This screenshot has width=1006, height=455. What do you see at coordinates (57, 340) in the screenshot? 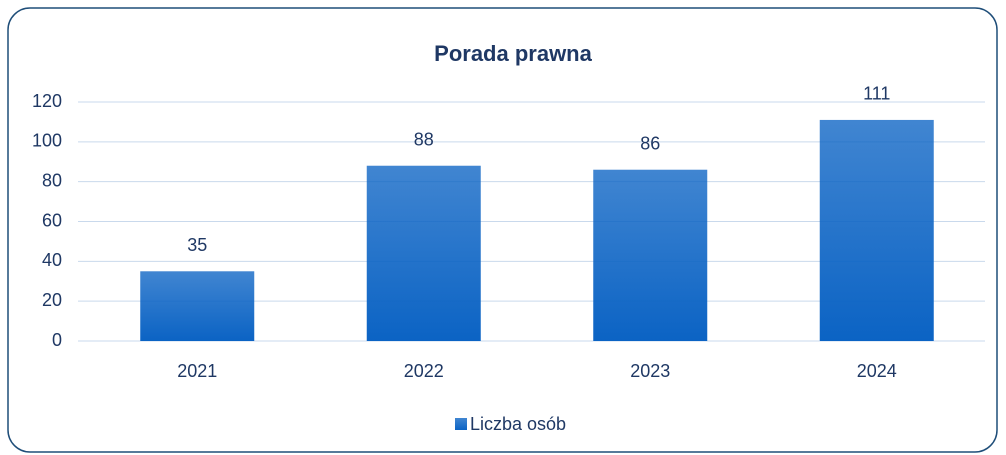
I see `y-tick-label: 0` at bounding box center [57, 340].